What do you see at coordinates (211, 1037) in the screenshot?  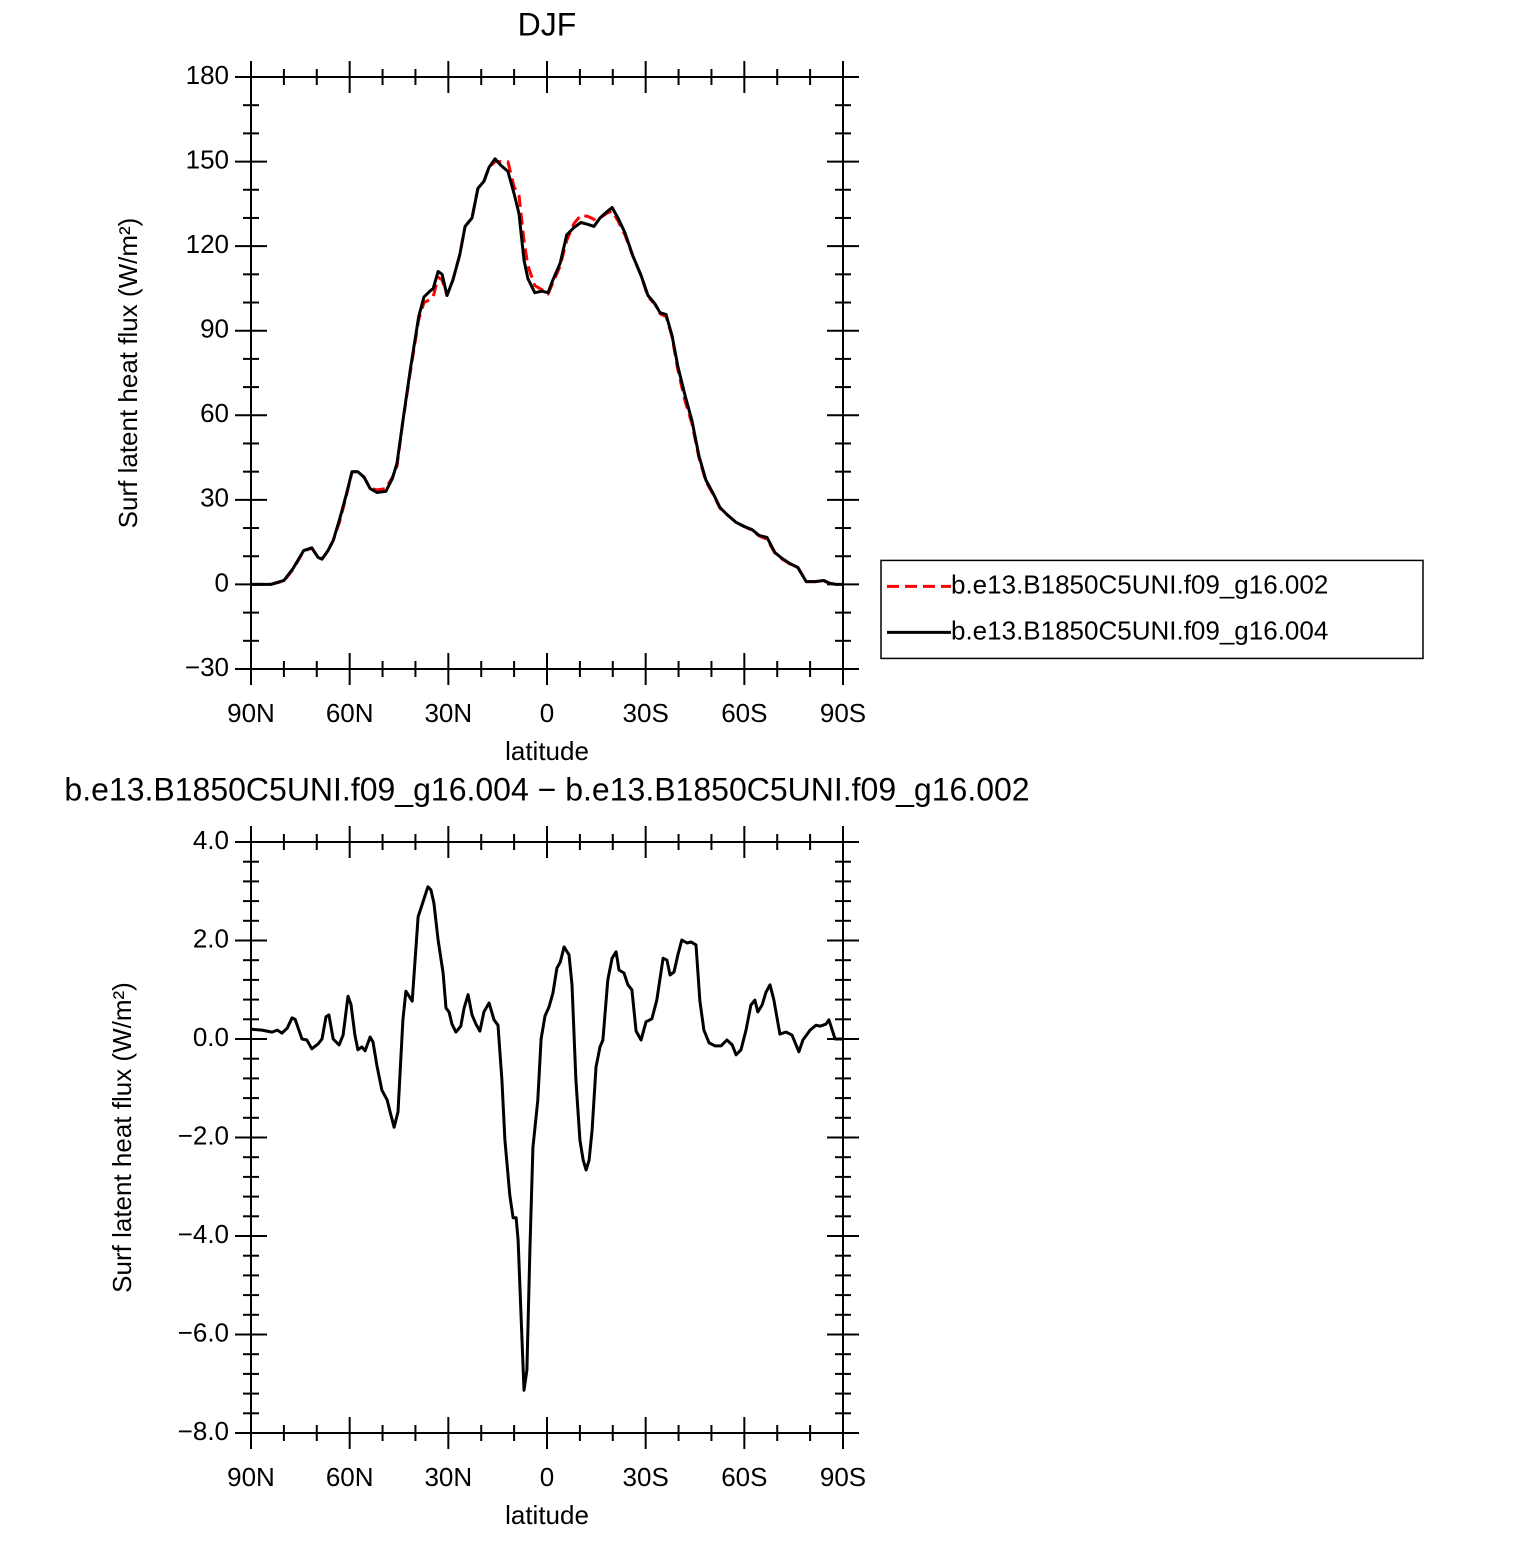 I see `y-tick-label: 0.0` at bounding box center [211, 1037].